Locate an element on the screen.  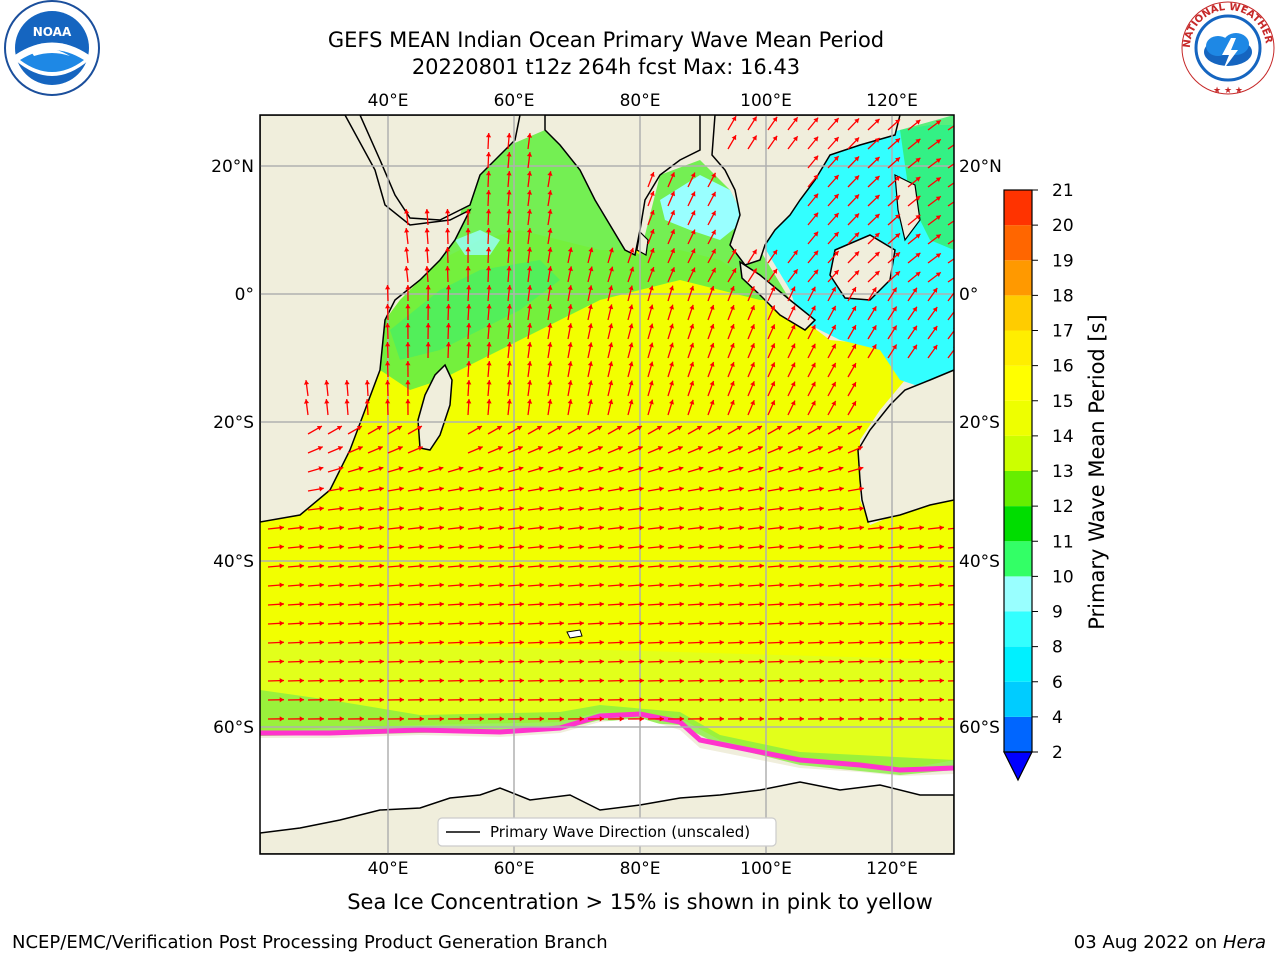
colorbar-tick-label: 9 is located at coordinates (1057, 613).